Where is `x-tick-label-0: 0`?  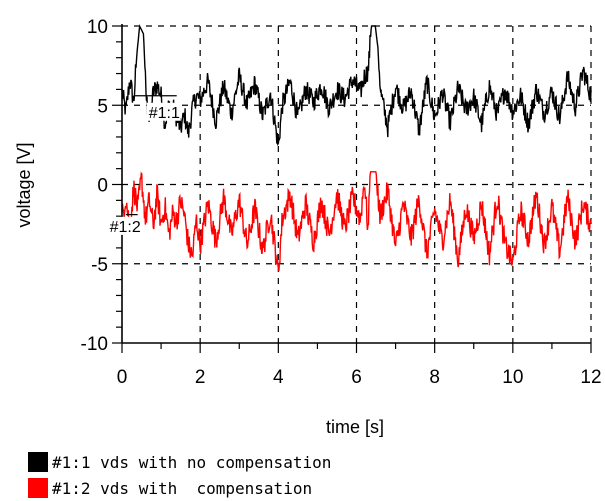
x-tick-label-0: 0 is located at coordinates (122, 377).